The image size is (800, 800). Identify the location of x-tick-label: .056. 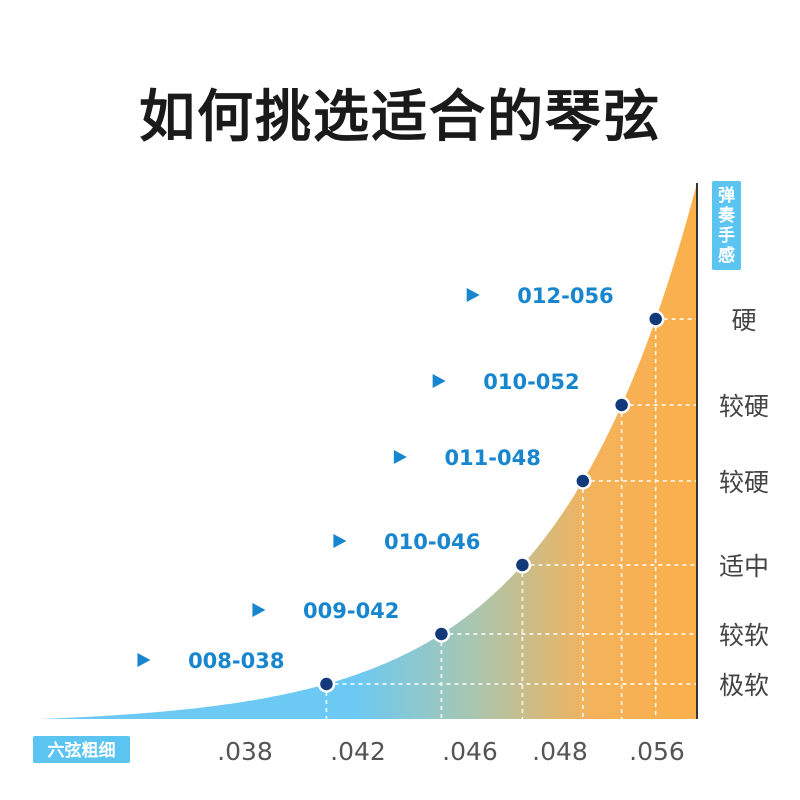
(657, 751).